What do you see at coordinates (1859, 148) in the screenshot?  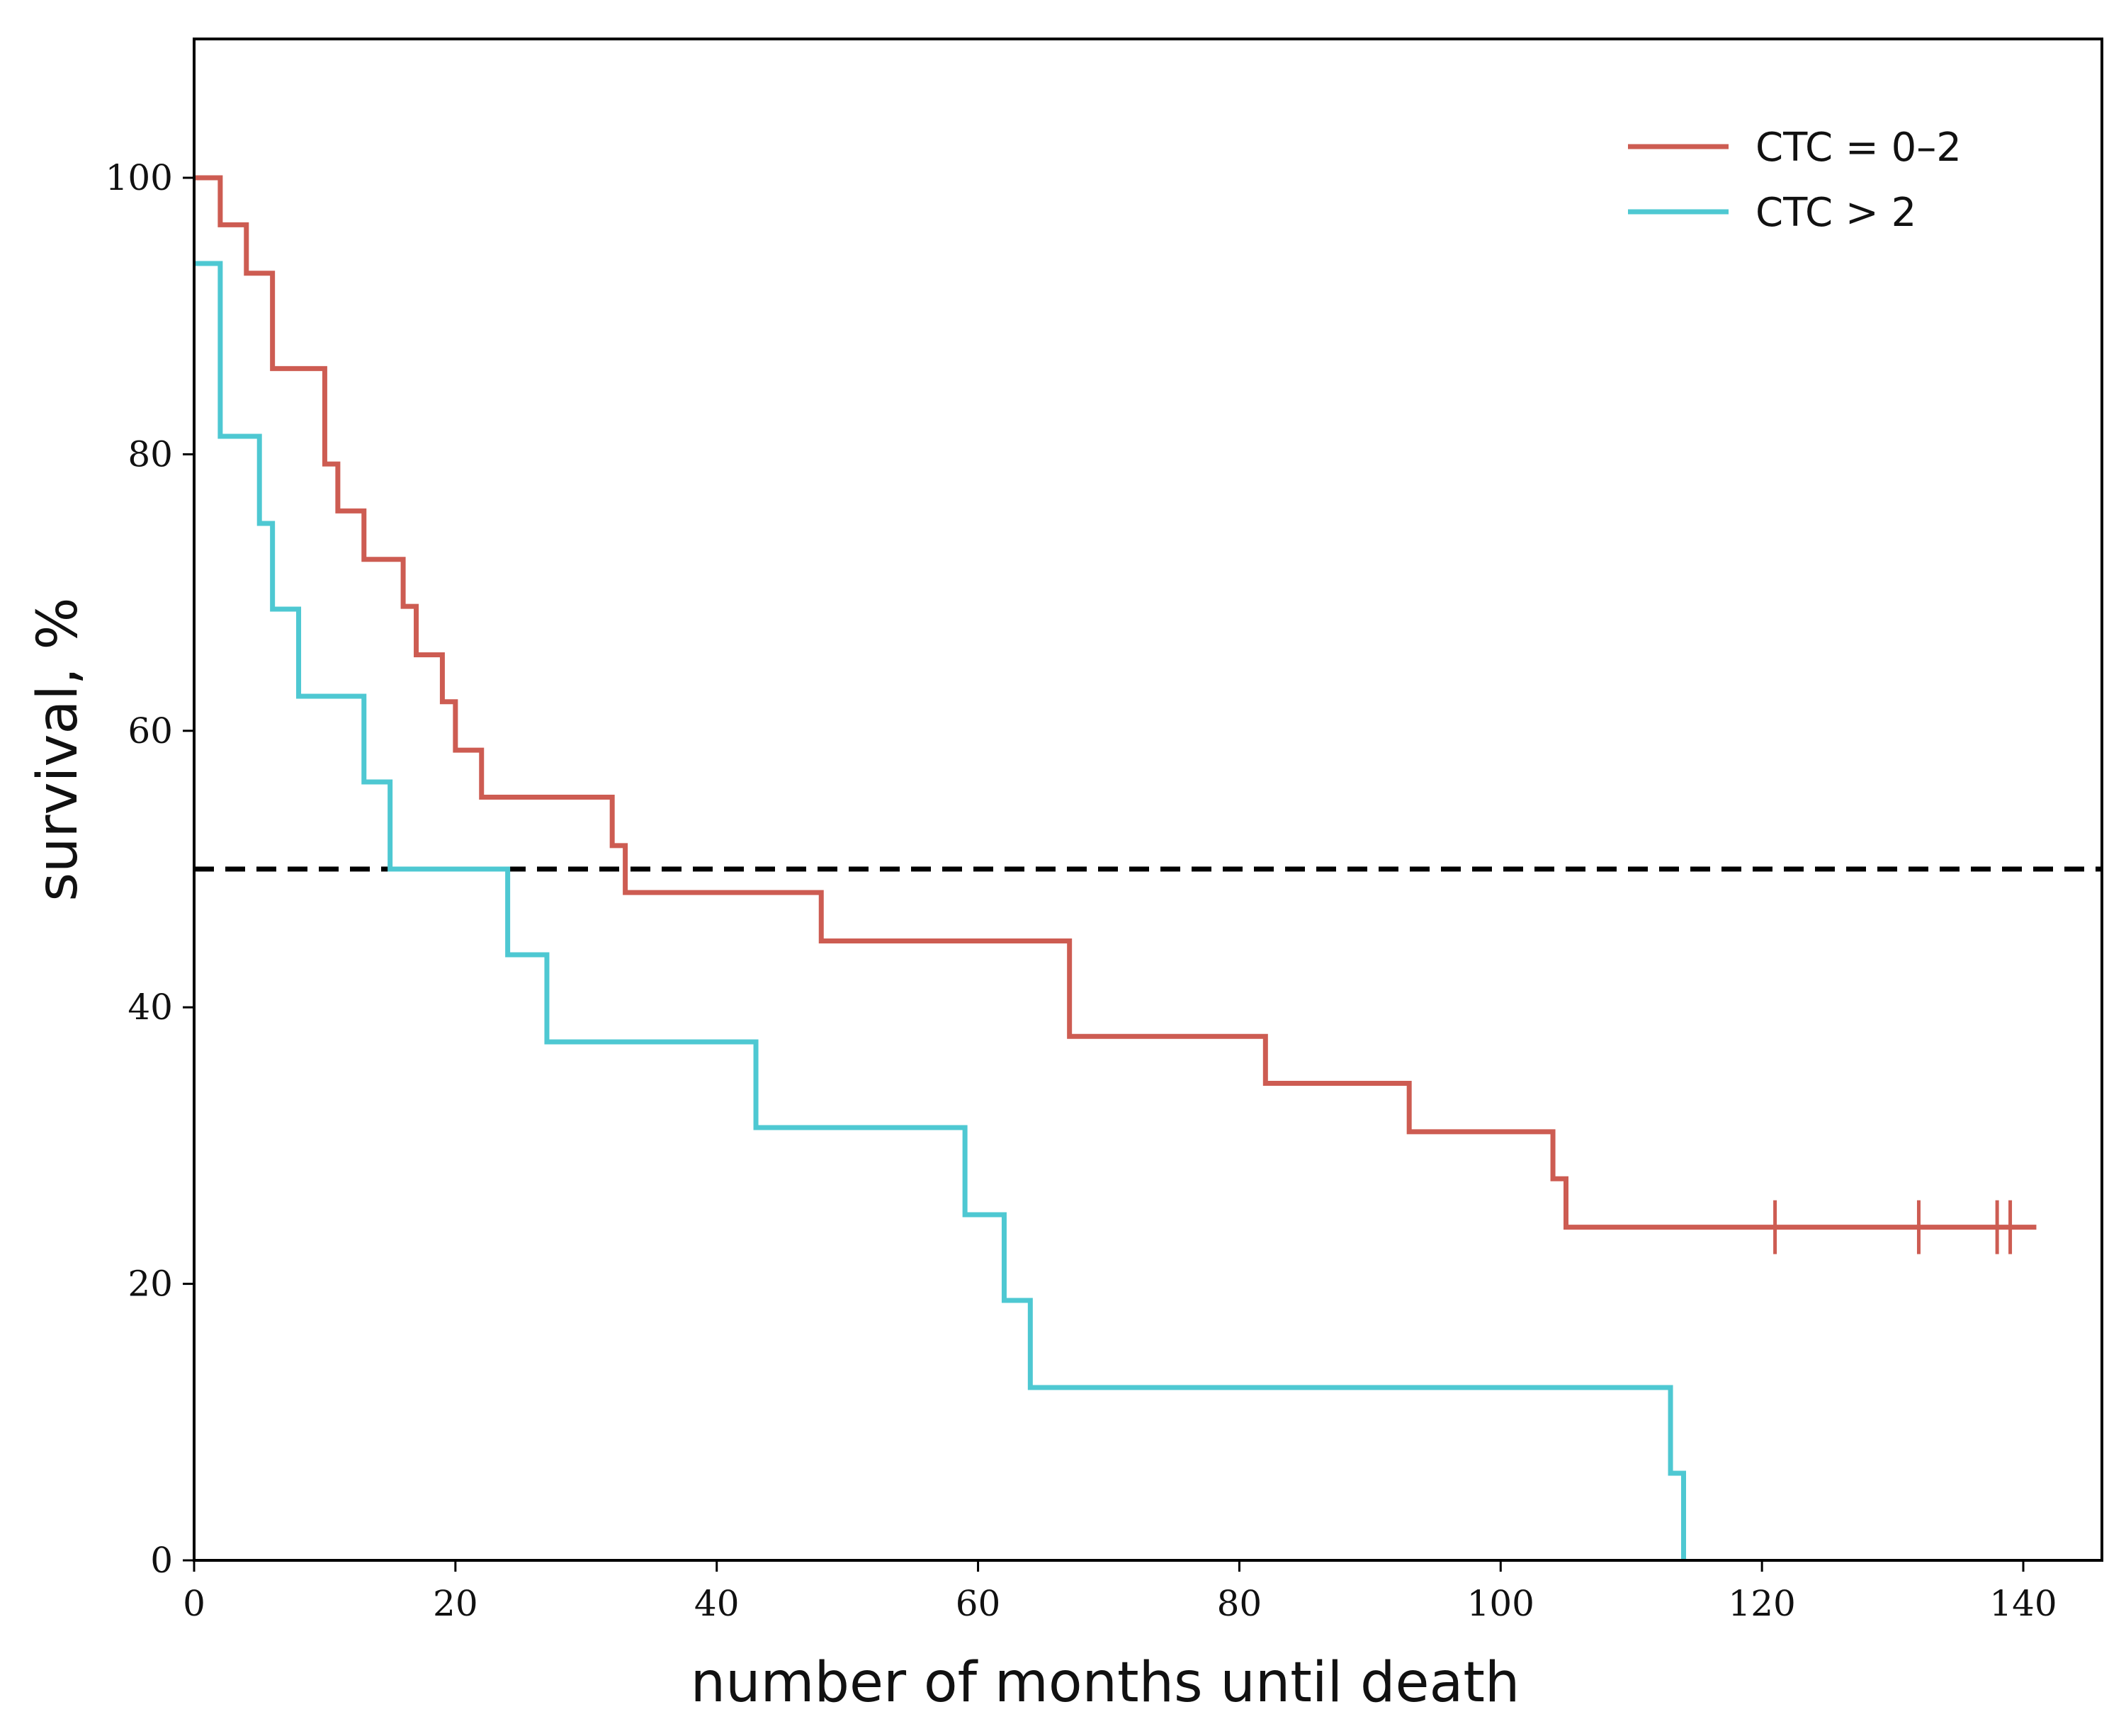 I see `legend-label-series-1: CTC = 0–2` at bounding box center [1859, 148].